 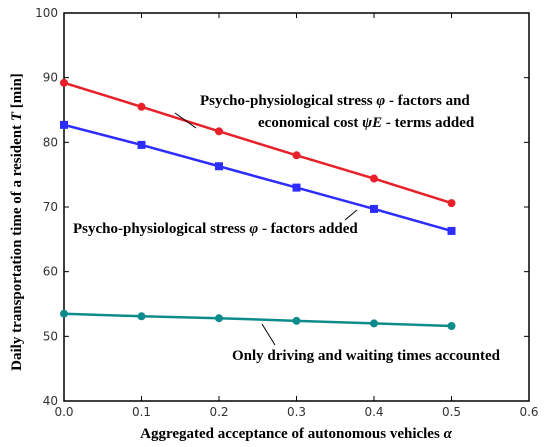 I want to click on x-tick-labels: 0.0 0.1 0.2 0.3 0.4 0.5 0.6, so click(x=296, y=412).